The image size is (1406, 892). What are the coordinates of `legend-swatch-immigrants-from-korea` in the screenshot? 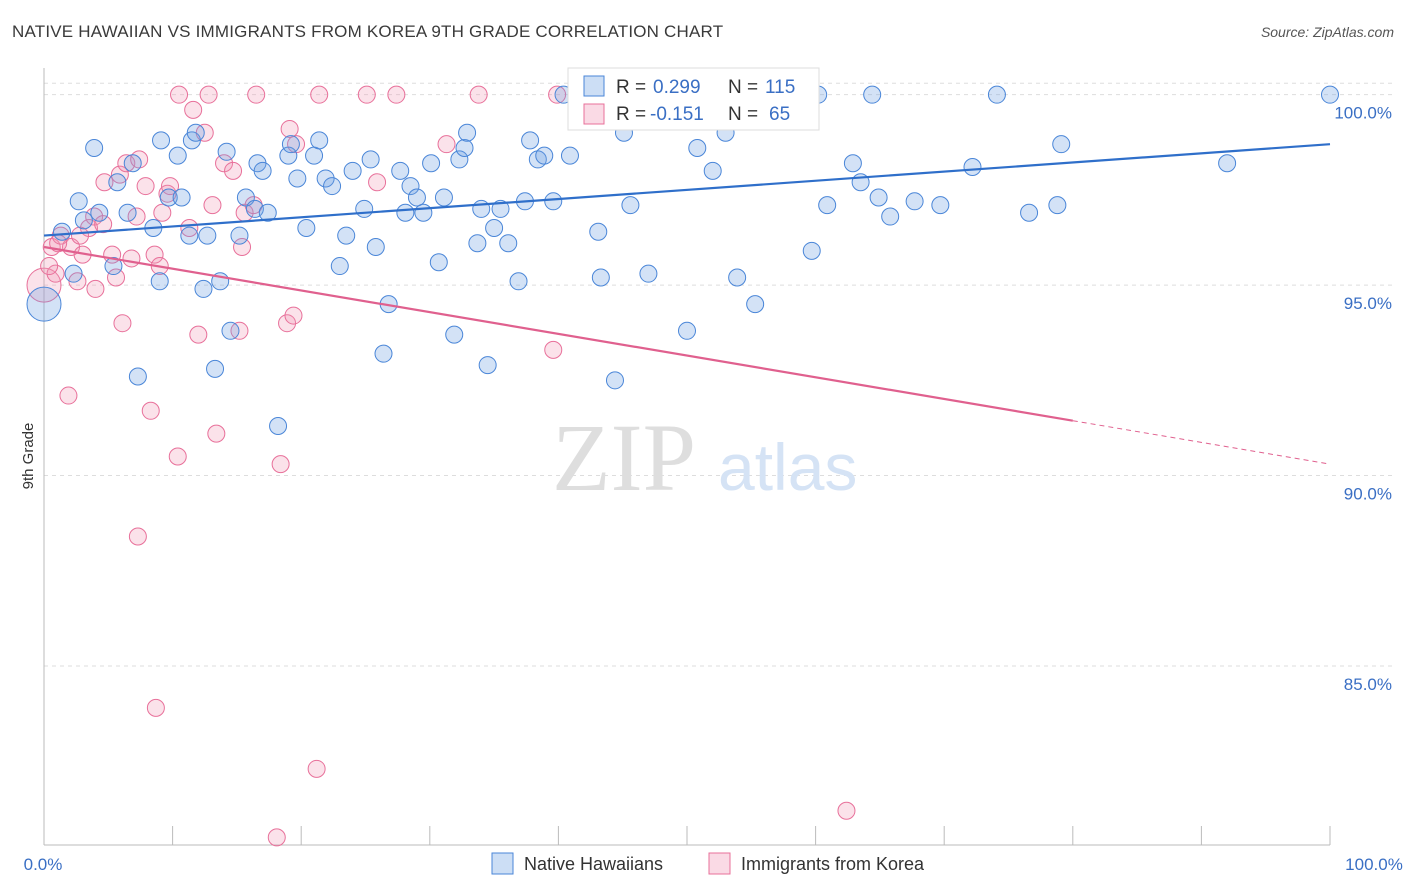 It's located at (719, 863).